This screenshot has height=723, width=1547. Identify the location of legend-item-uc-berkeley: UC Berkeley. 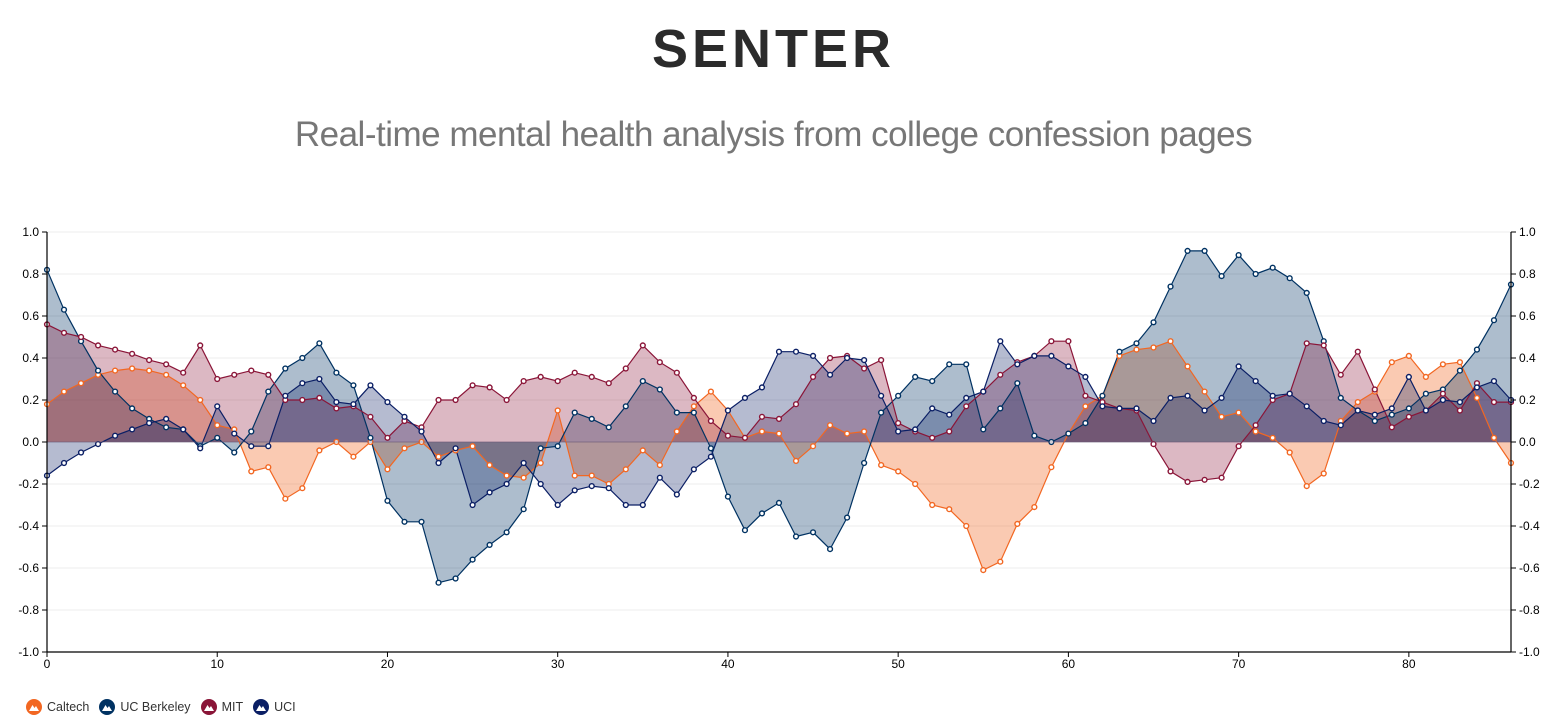
(145, 707).